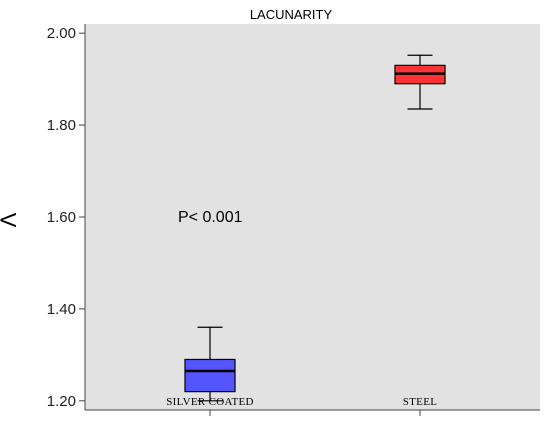 Image resolution: width=550 pixels, height=424 pixels. Describe the element at coordinates (61, 217) in the screenshot. I see `y-tick-label: 1.60` at that location.